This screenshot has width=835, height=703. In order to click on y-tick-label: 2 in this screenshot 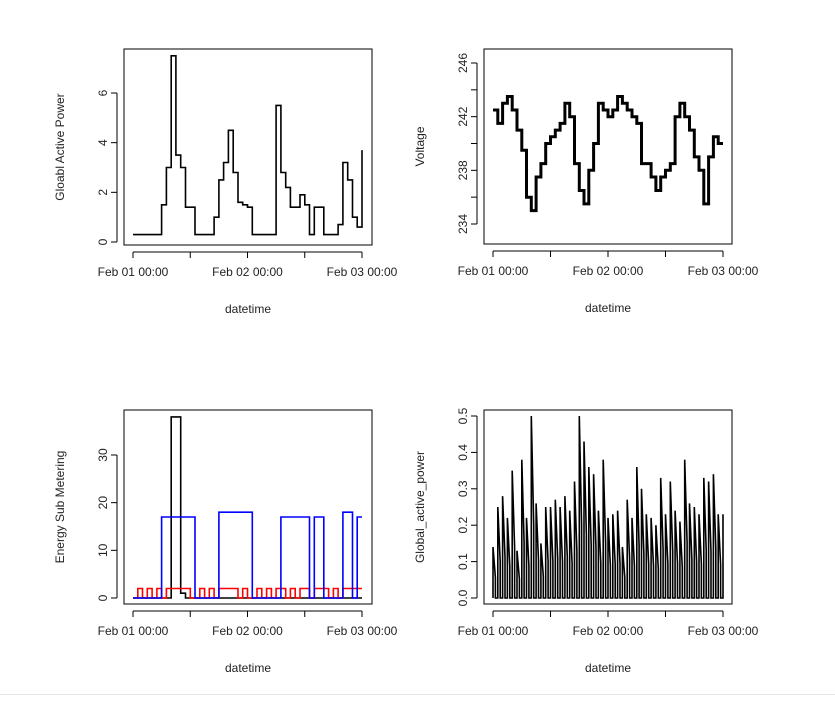, I will do `click(103, 192)`.